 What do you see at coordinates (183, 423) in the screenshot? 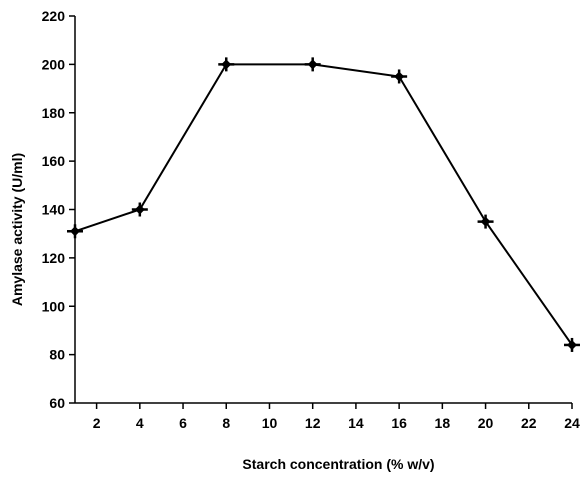
I see `x-tick-label: 6` at bounding box center [183, 423].